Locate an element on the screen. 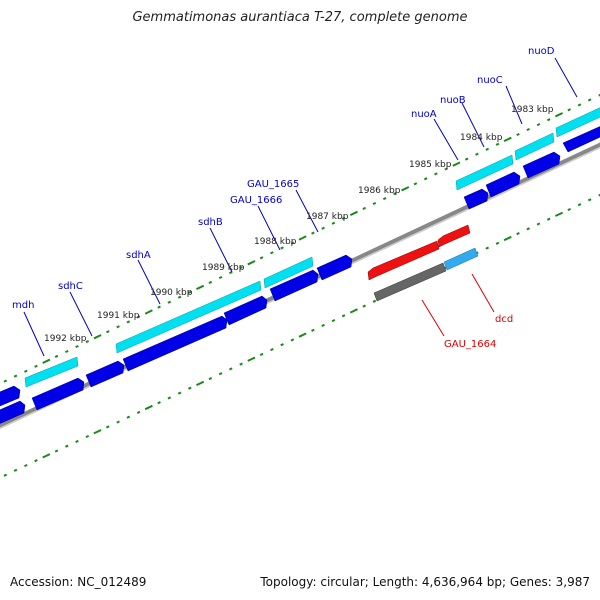  gene-label-nuoD: nuoD is located at coordinates (541, 51).